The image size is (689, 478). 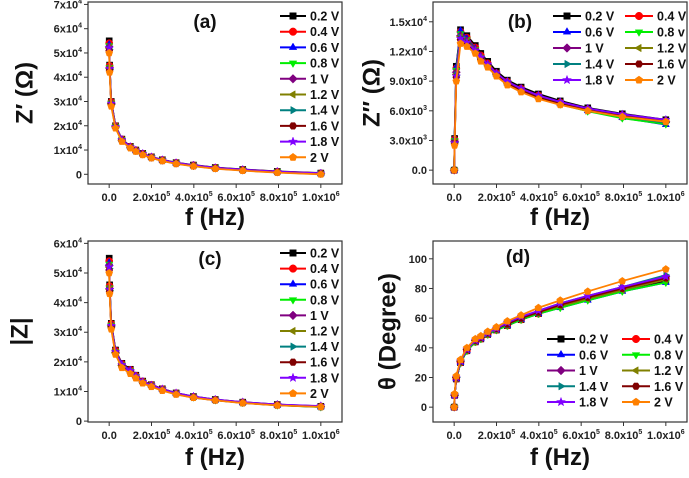 I want to click on legend-entry: 0.8 v, so click(x=655, y=33).